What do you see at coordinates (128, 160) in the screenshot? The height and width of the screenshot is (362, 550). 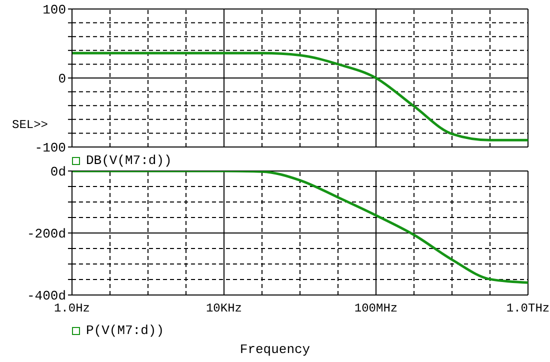 I see `legend-label: DB(V(M7:d))` at bounding box center [128, 160].